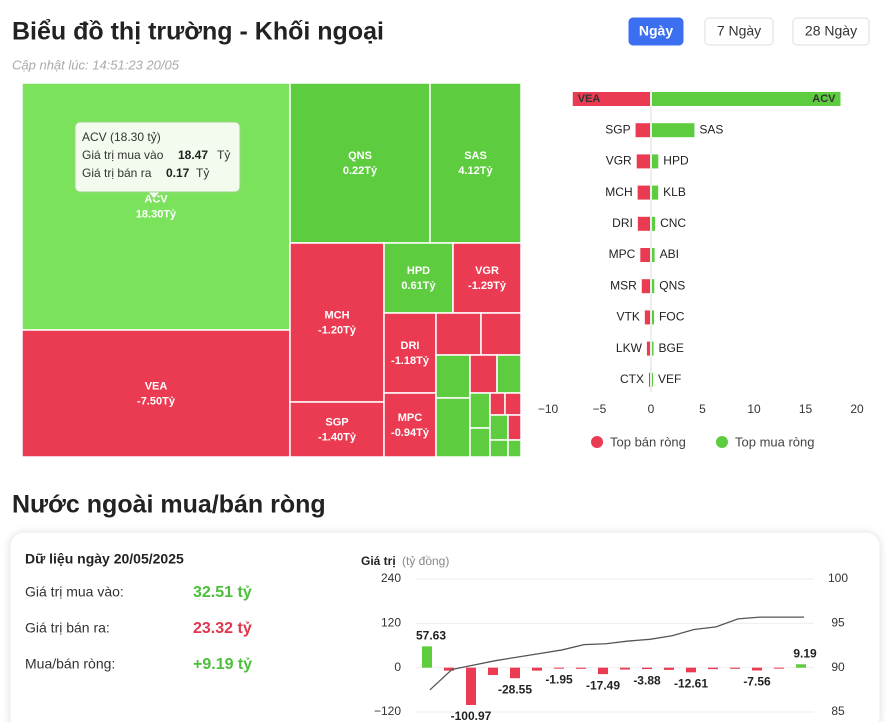 This screenshot has width=886, height=722. What do you see at coordinates (360, 171) in the screenshot?
I see `tile-value: 0.22Tỷ` at bounding box center [360, 171].